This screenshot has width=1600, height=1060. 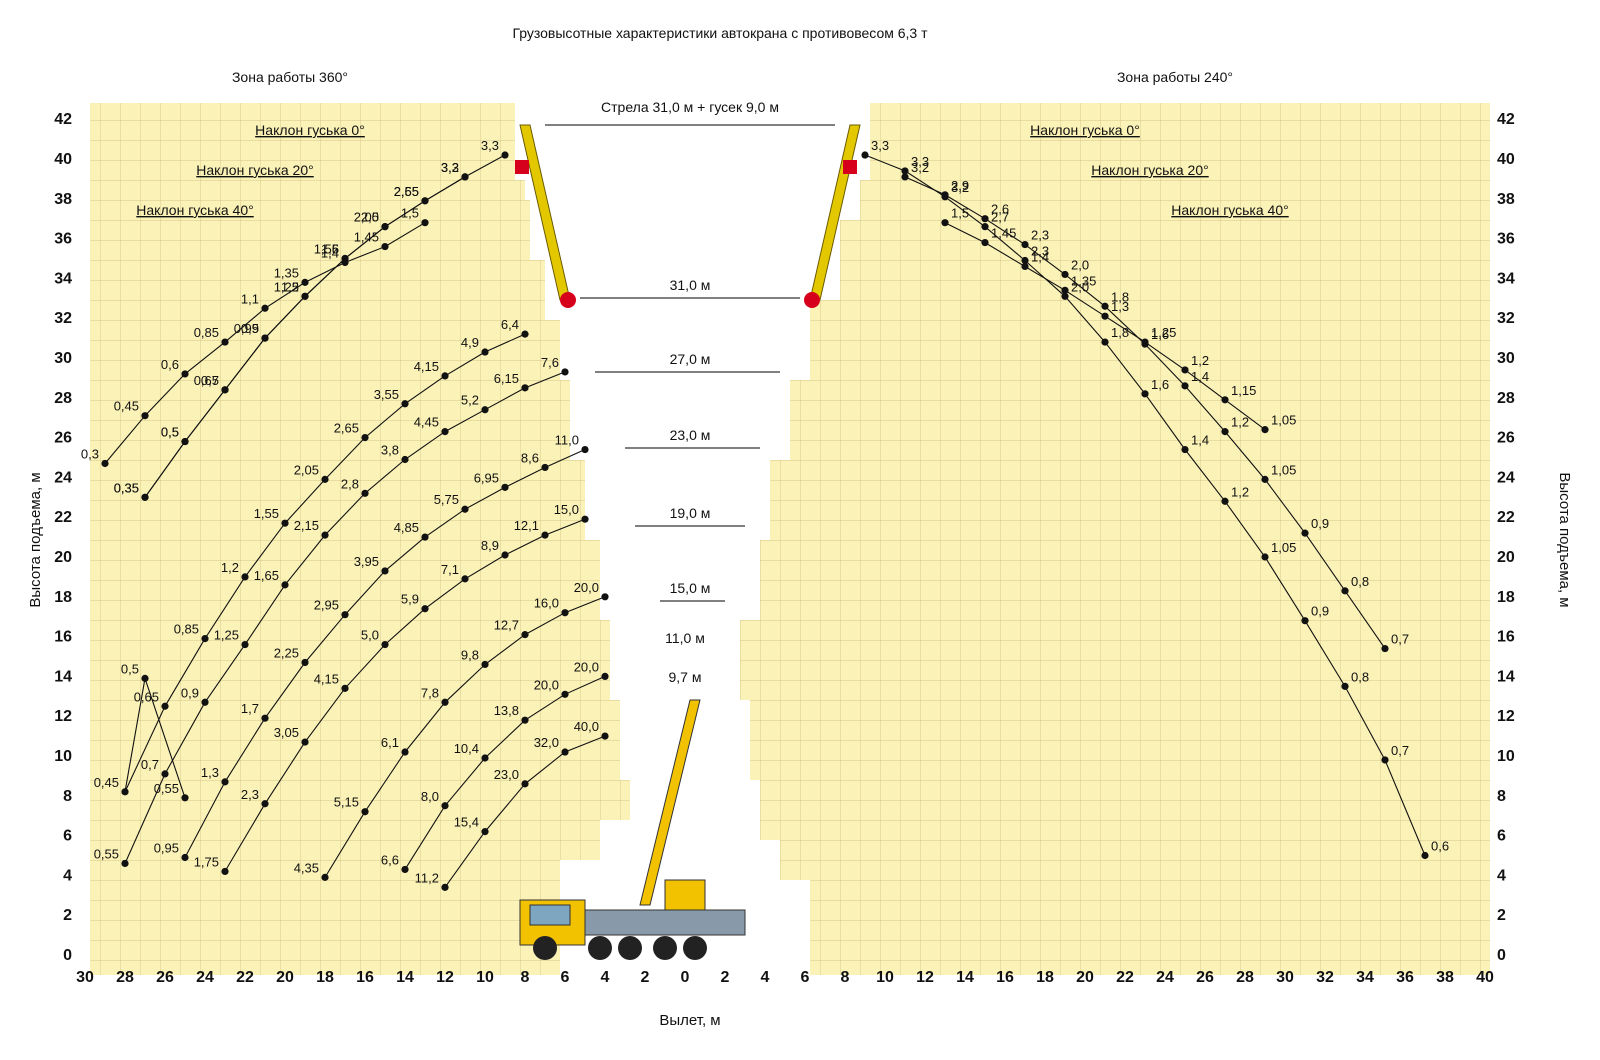 I want to click on data-label: 1,5, so click(x=410, y=213).